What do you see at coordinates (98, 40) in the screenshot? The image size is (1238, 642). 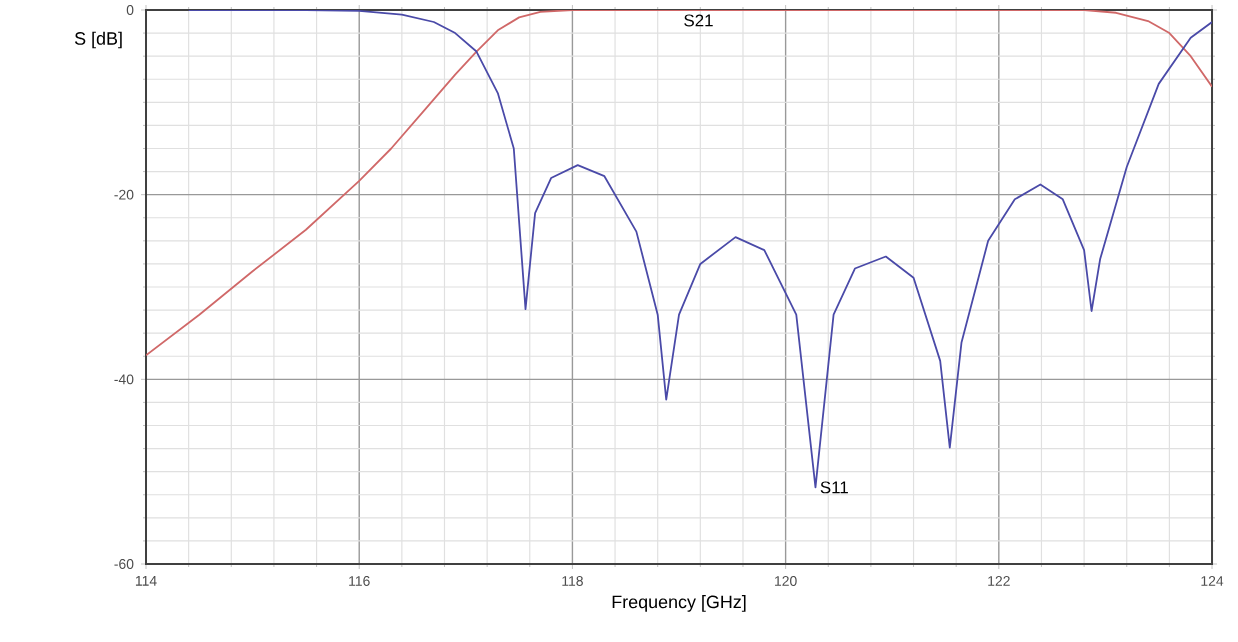 I see `y-axis-title: S [dB]` at bounding box center [98, 40].